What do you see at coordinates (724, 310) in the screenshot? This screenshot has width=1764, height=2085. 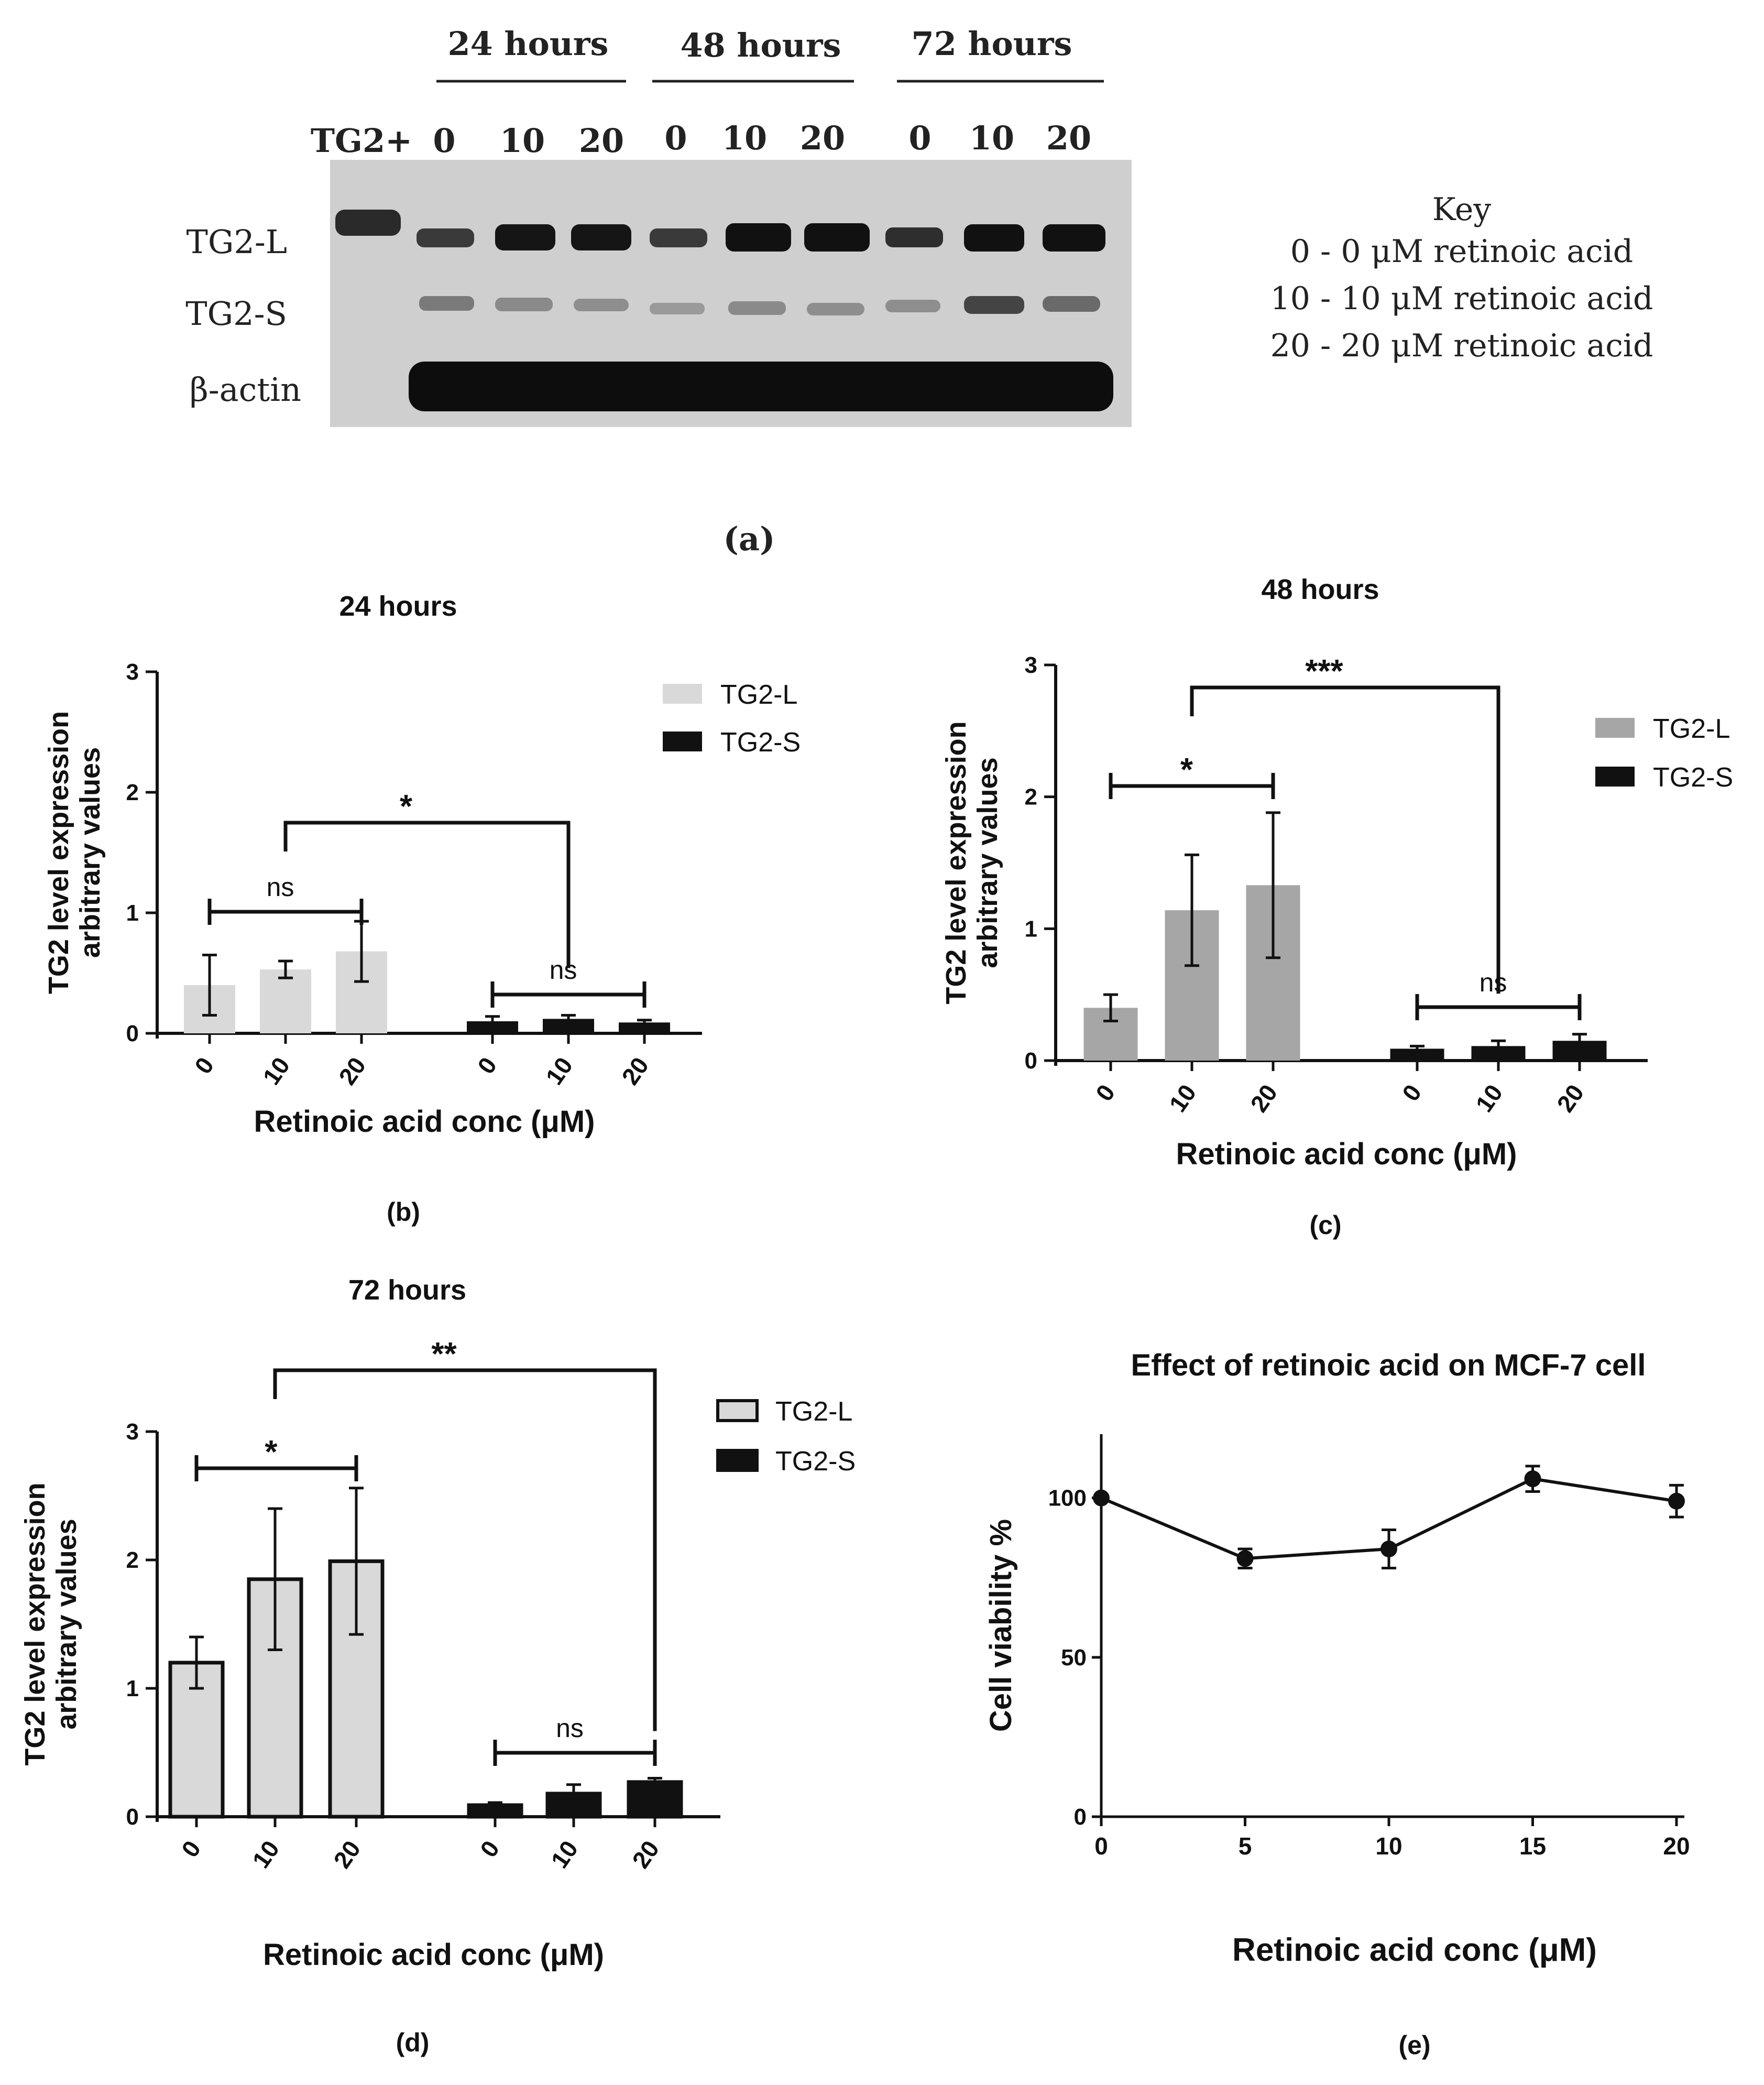 I see `blot-bands` at bounding box center [724, 310].